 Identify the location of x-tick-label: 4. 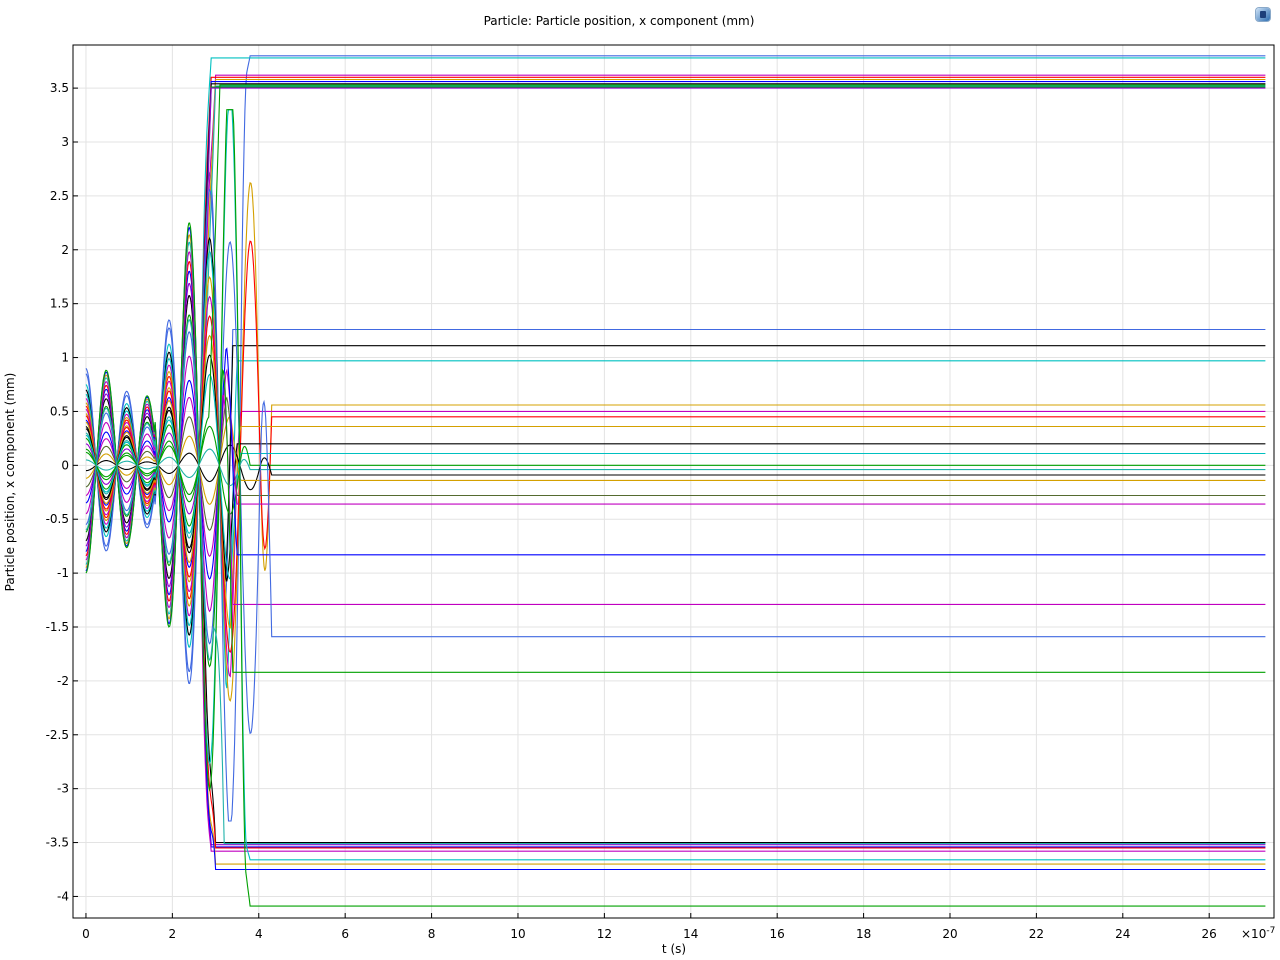
(259, 934).